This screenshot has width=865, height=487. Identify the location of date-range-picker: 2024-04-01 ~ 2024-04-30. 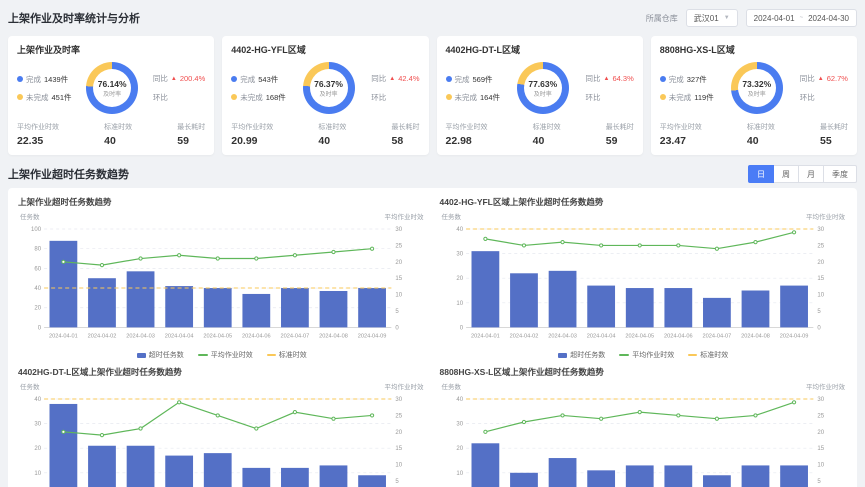
(801, 18).